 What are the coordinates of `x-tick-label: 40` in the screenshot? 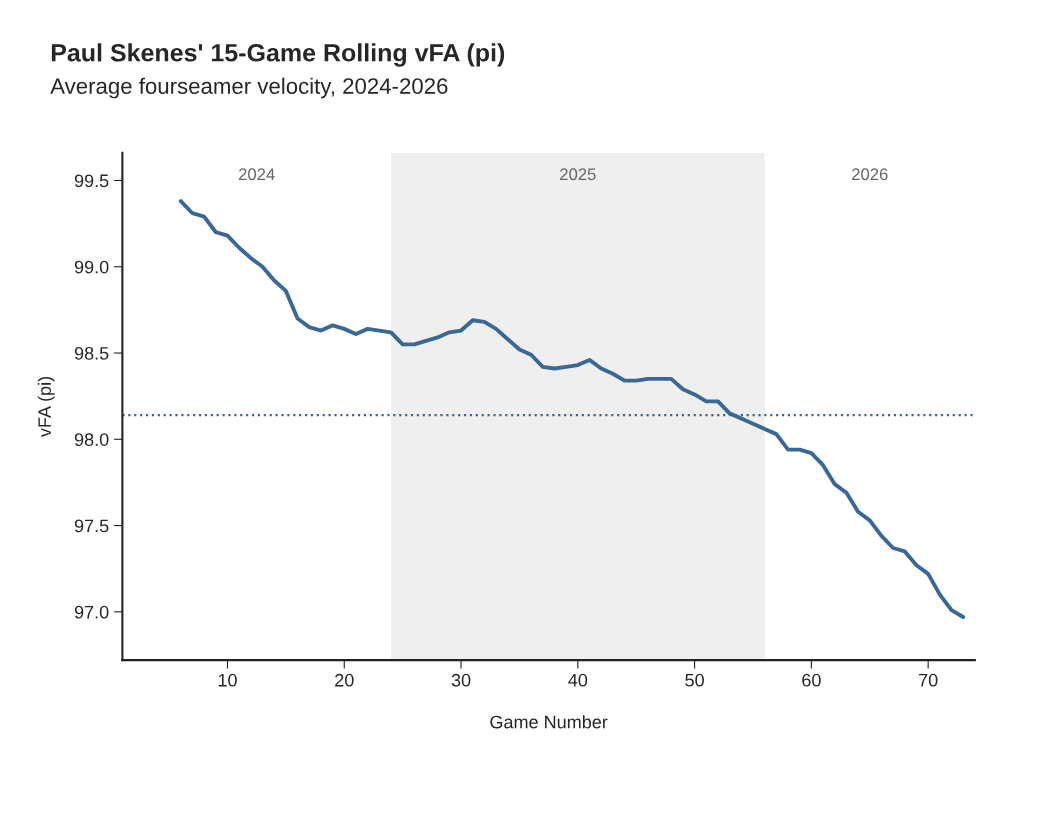 It's located at (578, 680).